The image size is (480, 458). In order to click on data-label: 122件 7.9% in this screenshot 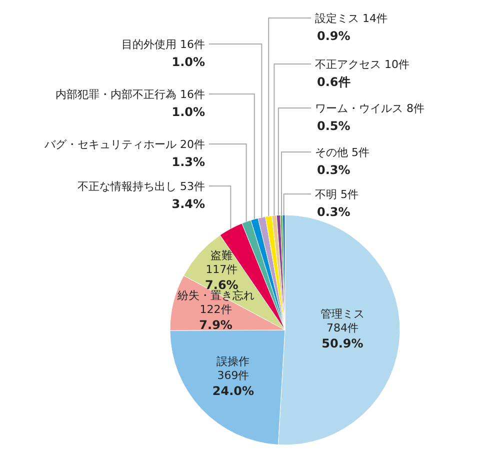, I will do `click(215, 317)`.